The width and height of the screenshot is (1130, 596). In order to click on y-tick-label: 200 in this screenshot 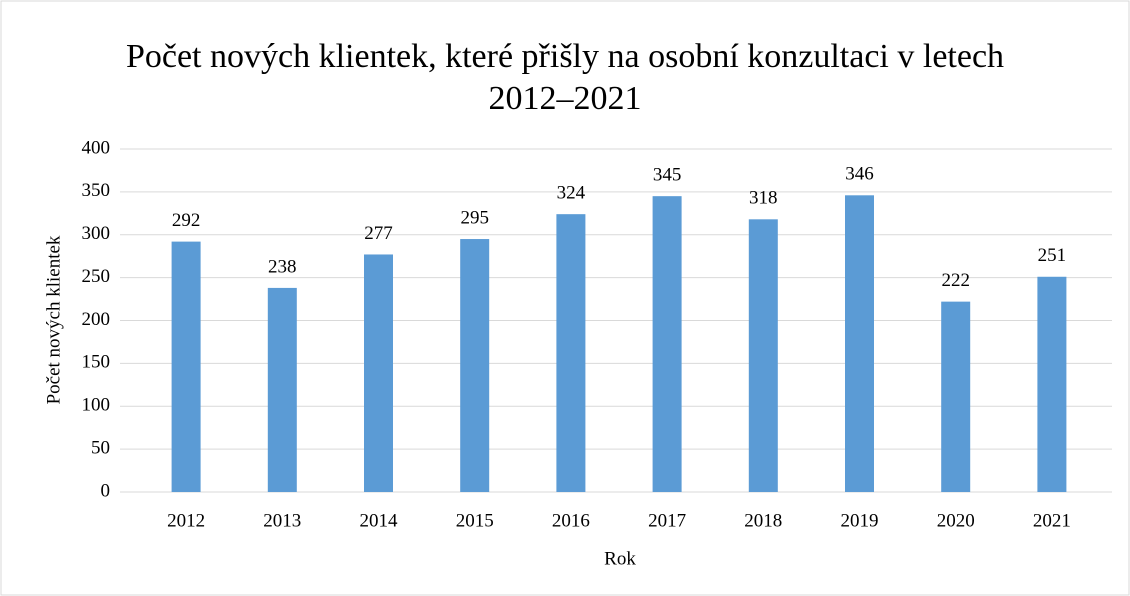, I will do `click(96, 319)`.